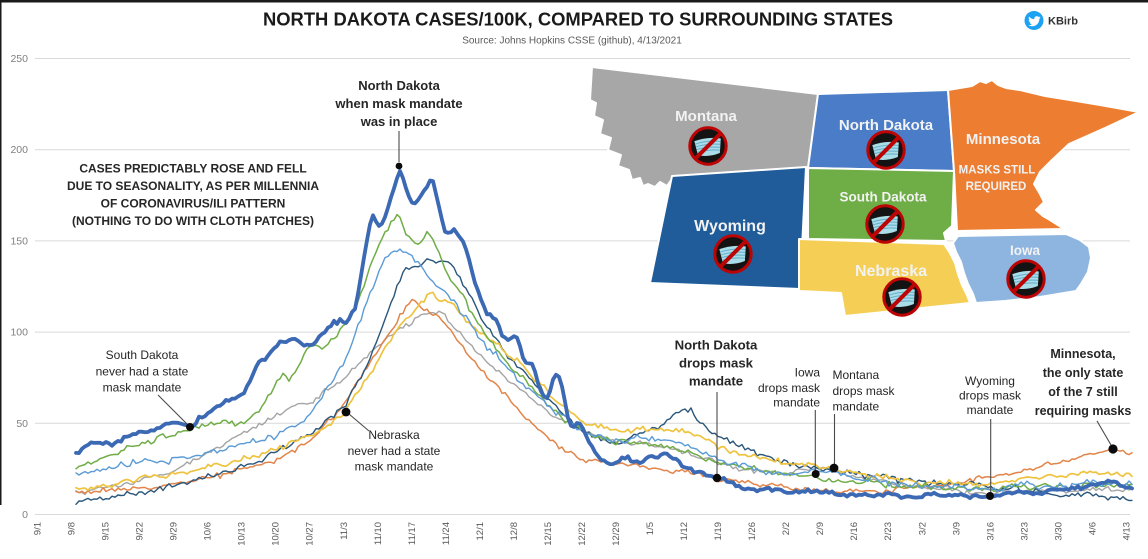  What do you see at coordinates (922, 528) in the screenshot?
I see `svg-text: 3/2` at bounding box center [922, 528].